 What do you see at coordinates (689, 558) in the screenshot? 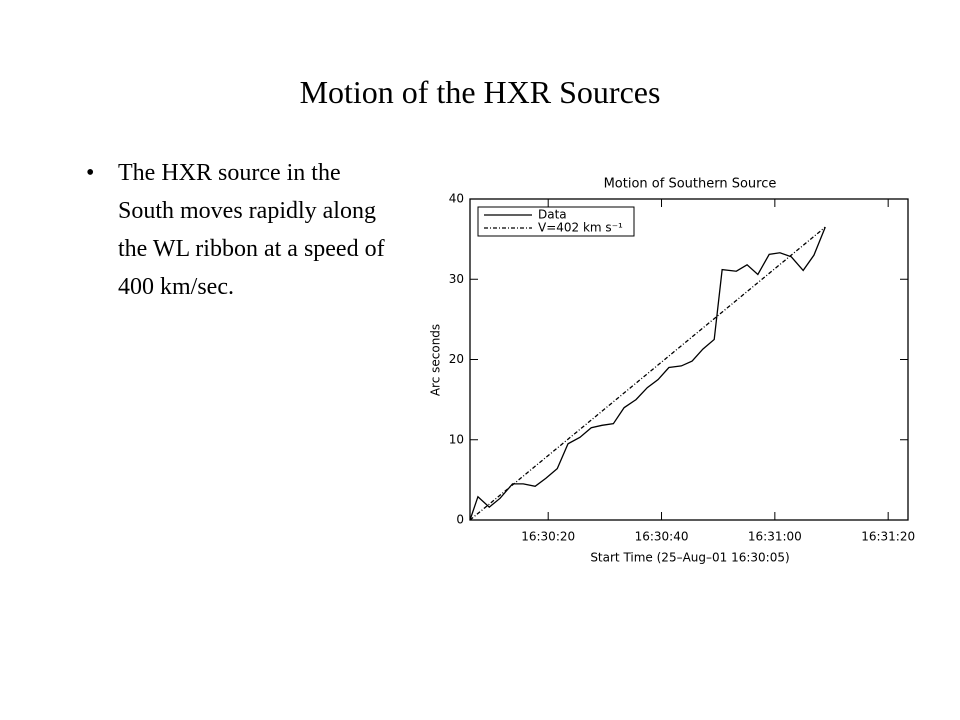
I see `x-axis-label: Start Time (25–Aug–01 16:30:05)` at bounding box center [689, 558].